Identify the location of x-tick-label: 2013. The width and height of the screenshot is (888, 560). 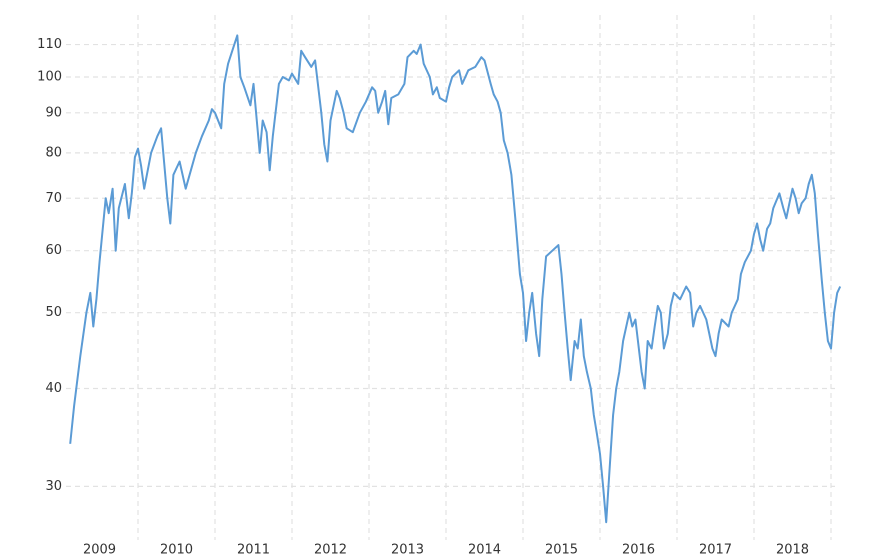
(407, 550).